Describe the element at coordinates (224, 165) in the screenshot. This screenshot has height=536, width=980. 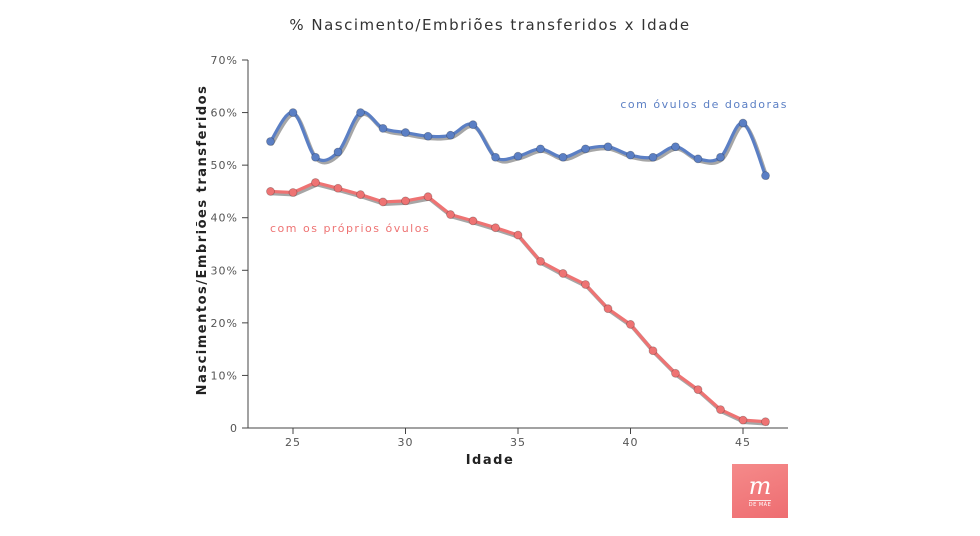
I see `y-tick-label: 50%` at that location.